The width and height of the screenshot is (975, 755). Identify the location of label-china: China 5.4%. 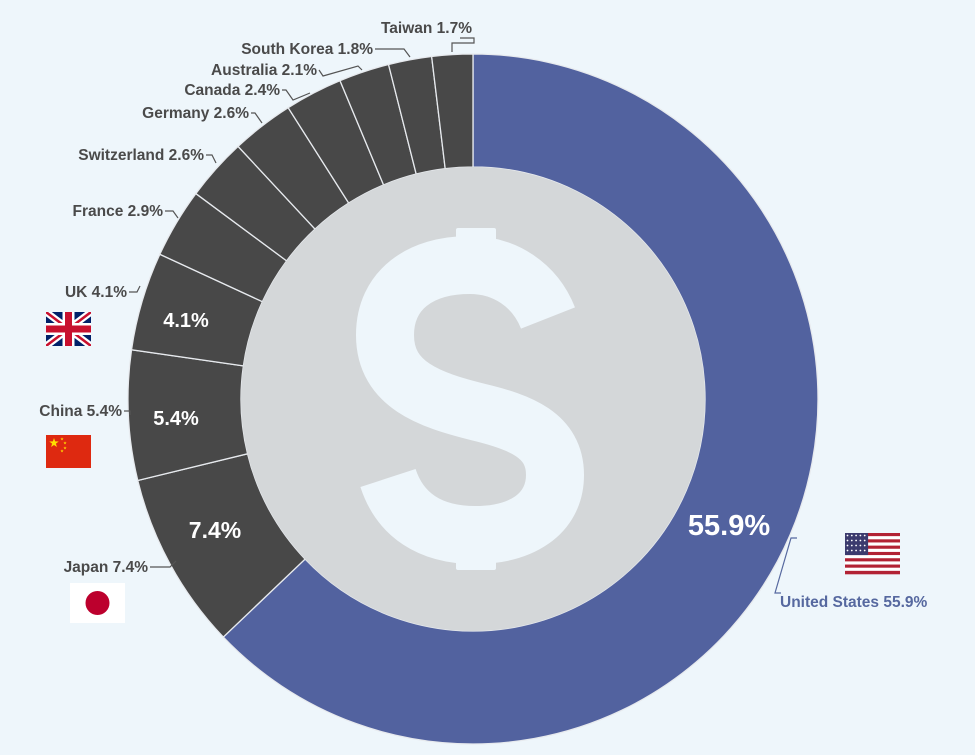
(80, 411).